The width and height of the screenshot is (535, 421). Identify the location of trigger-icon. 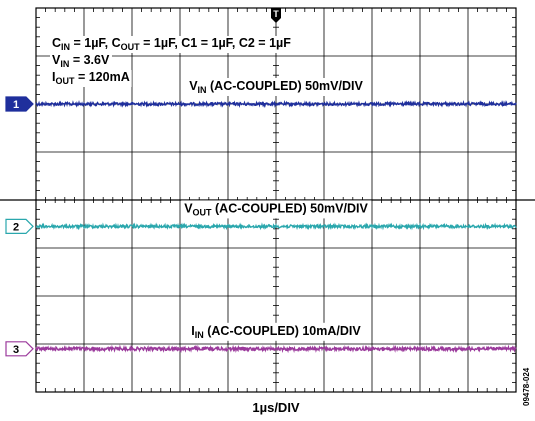
(276, 15).